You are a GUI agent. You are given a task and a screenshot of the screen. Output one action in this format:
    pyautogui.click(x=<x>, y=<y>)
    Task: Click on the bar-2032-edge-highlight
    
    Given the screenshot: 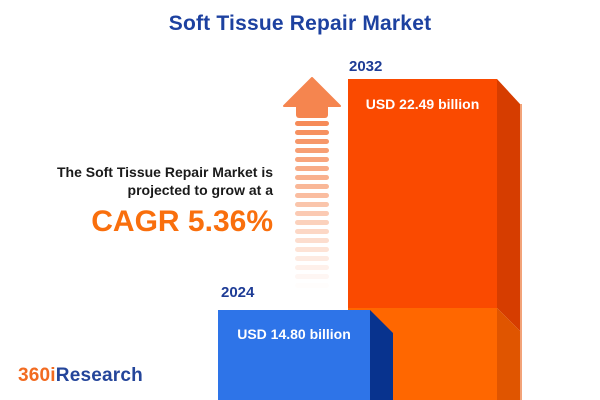 What is the action you would take?
    pyautogui.click(x=521, y=252)
    